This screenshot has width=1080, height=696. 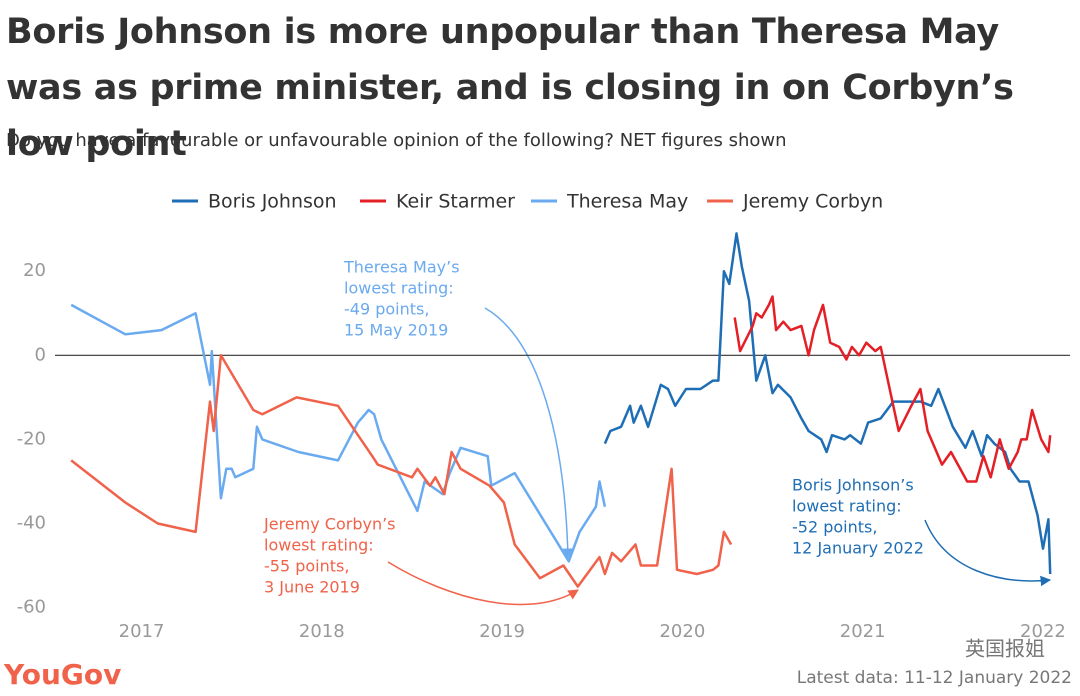 I want to click on x-tick-label: 2022, so click(x=1043, y=631).